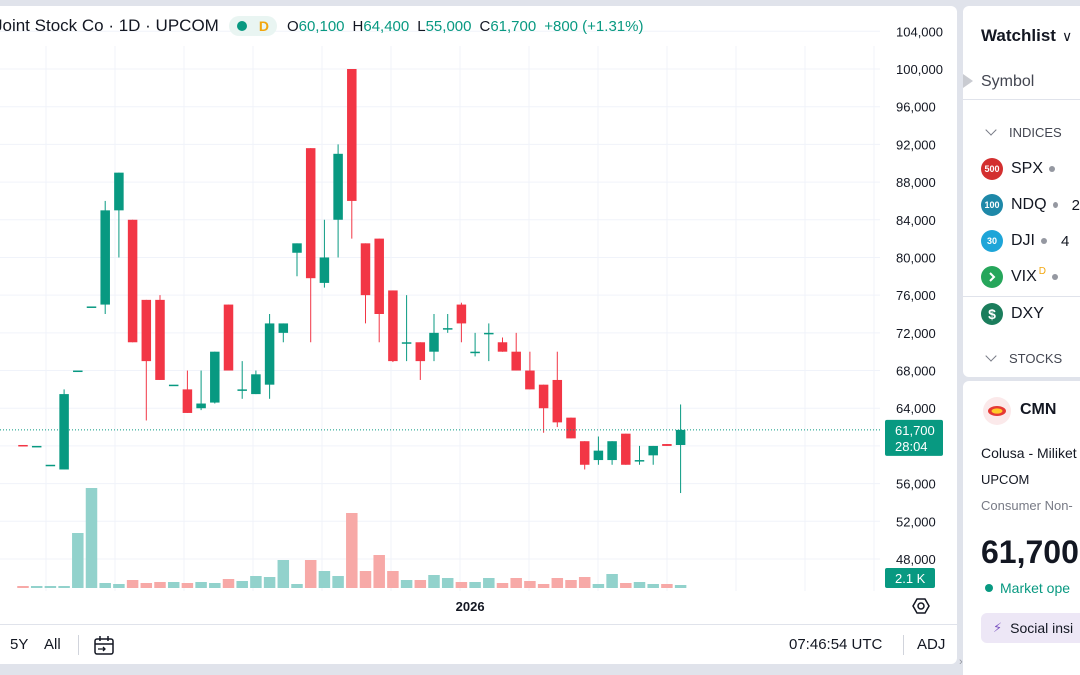 This screenshot has width=1080, height=675. What do you see at coordinates (916, 107) in the screenshot?
I see `y-tick-label: 96,000` at bounding box center [916, 107].